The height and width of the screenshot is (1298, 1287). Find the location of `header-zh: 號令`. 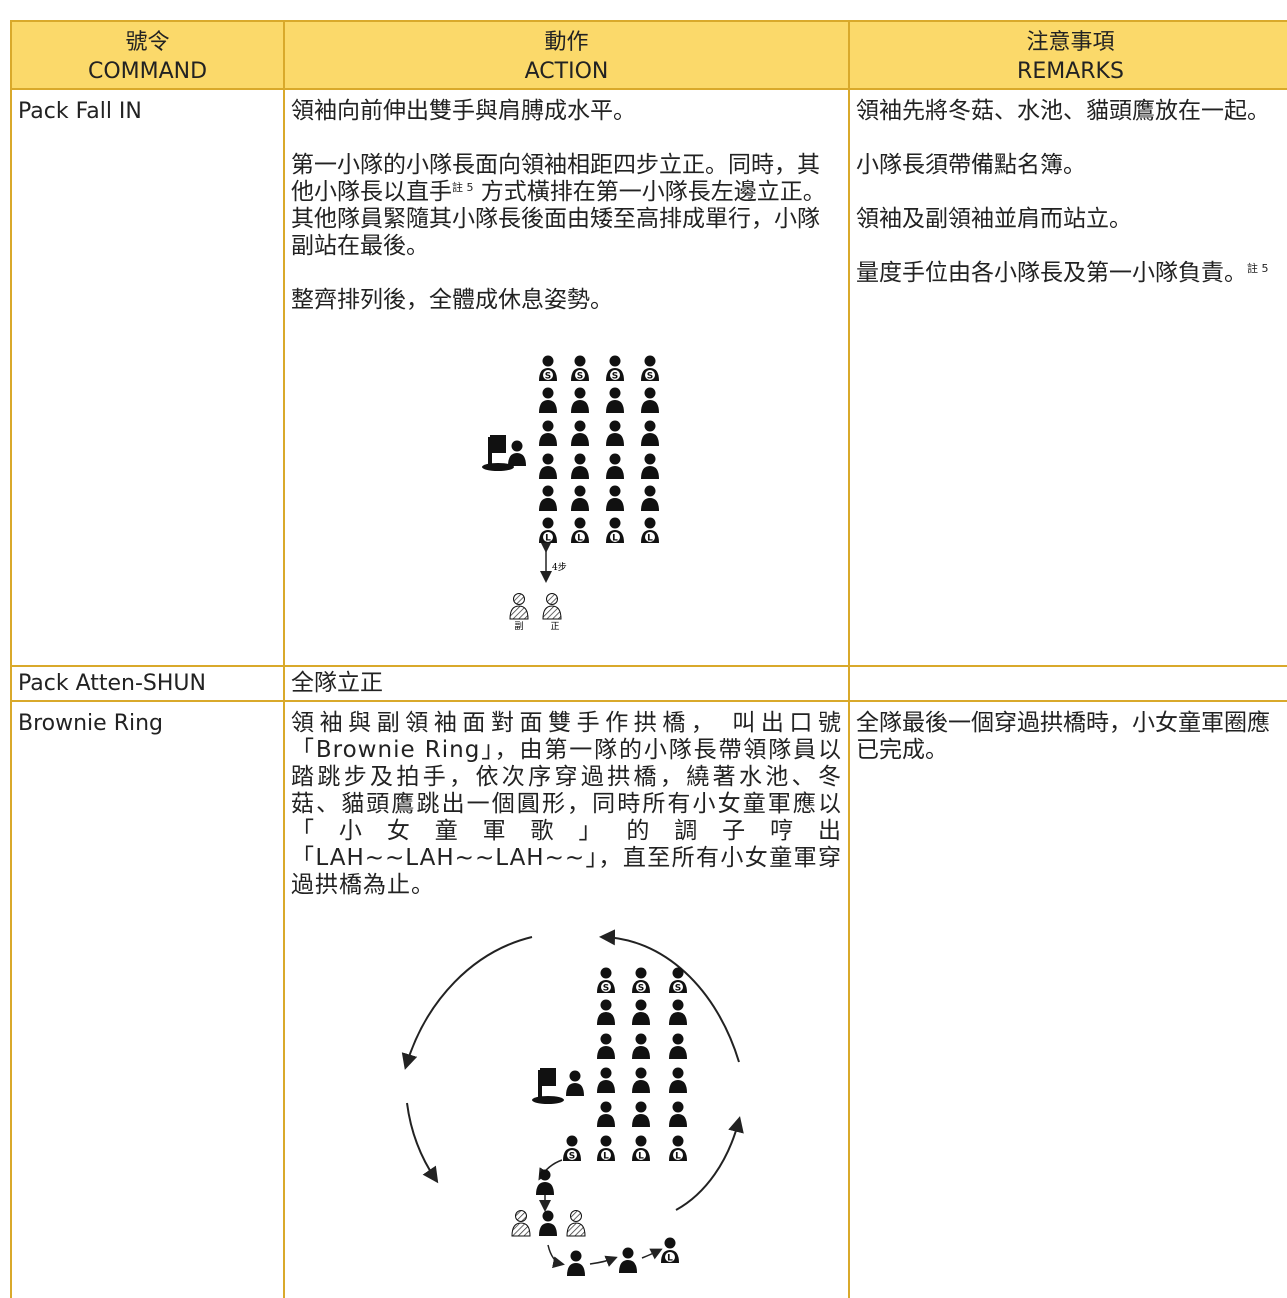

header-zh: 號令 is located at coordinates (147, 42).